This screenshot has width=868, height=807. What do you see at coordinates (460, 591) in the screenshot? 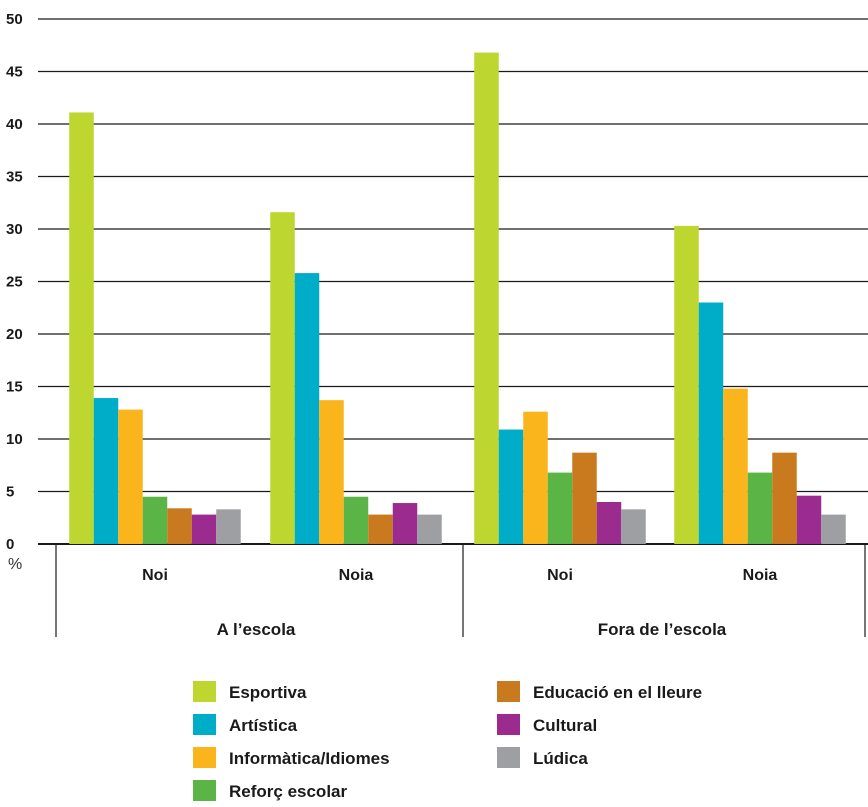
I see `x-axis-labels: Noi Noia Noi Noia A l’escola Fora de l’escola` at bounding box center [460, 591].